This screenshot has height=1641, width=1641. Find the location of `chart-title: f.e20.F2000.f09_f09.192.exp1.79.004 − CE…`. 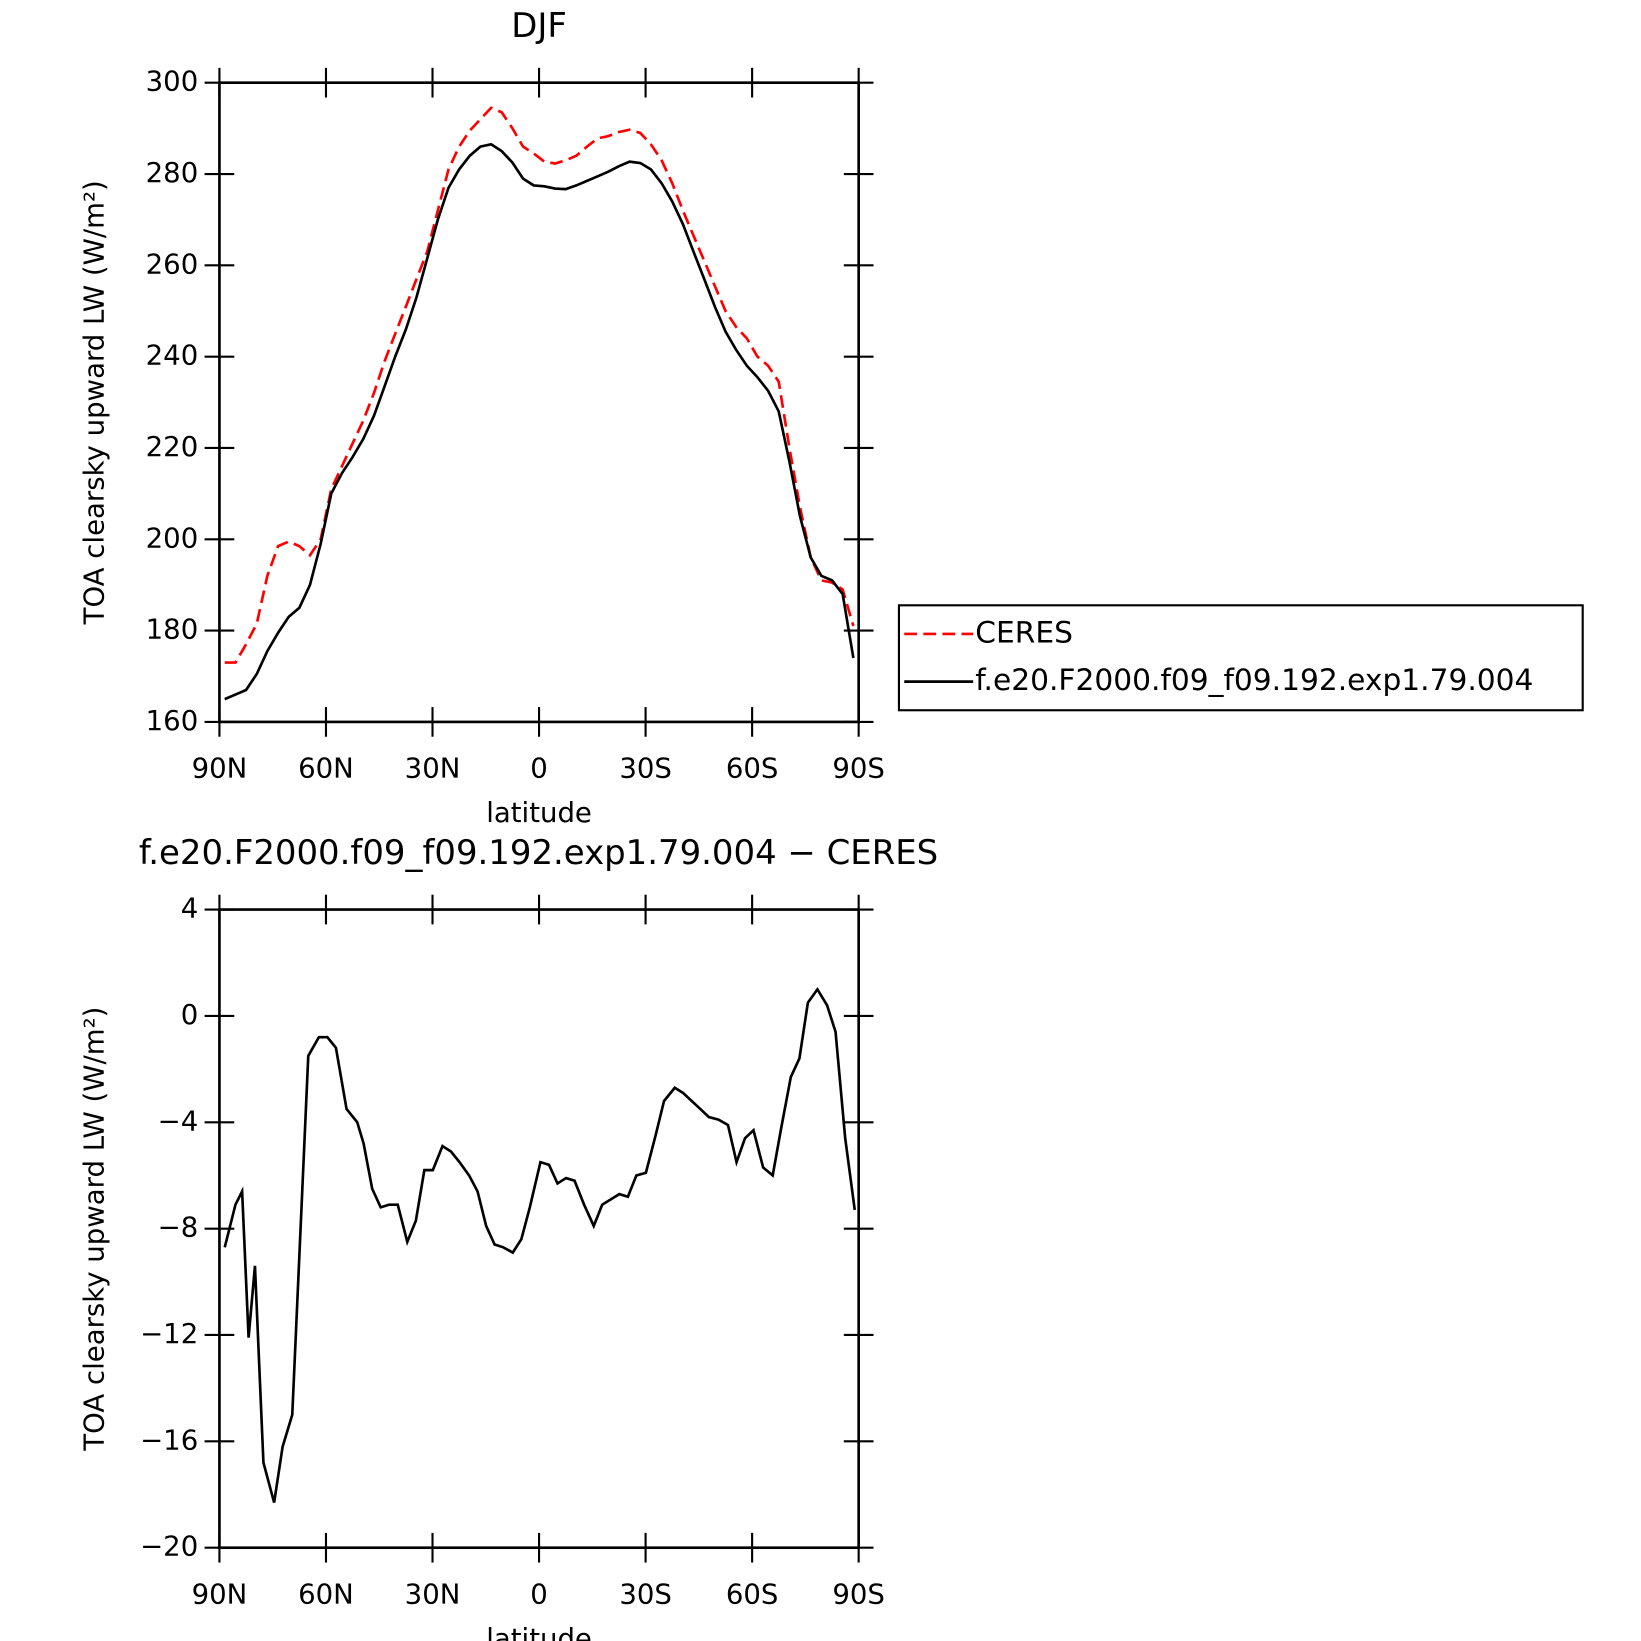

chart-title: f.e20.F2000.f09_f09.192.exp1.79.004 − CE… is located at coordinates (538, 852).